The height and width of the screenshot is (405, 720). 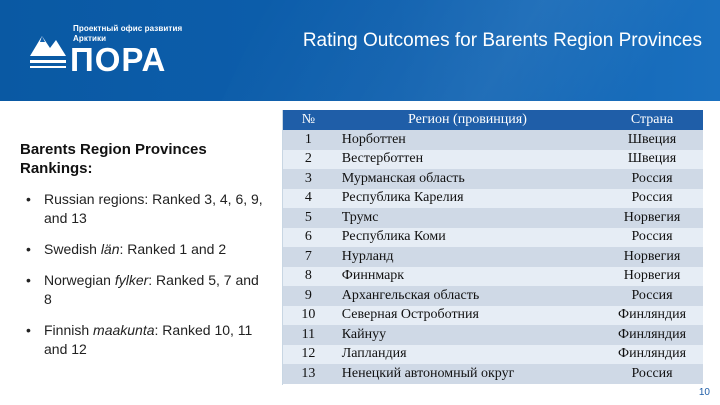 What do you see at coordinates (308, 354) in the screenshot?
I see `cell-rank: 12` at bounding box center [308, 354].